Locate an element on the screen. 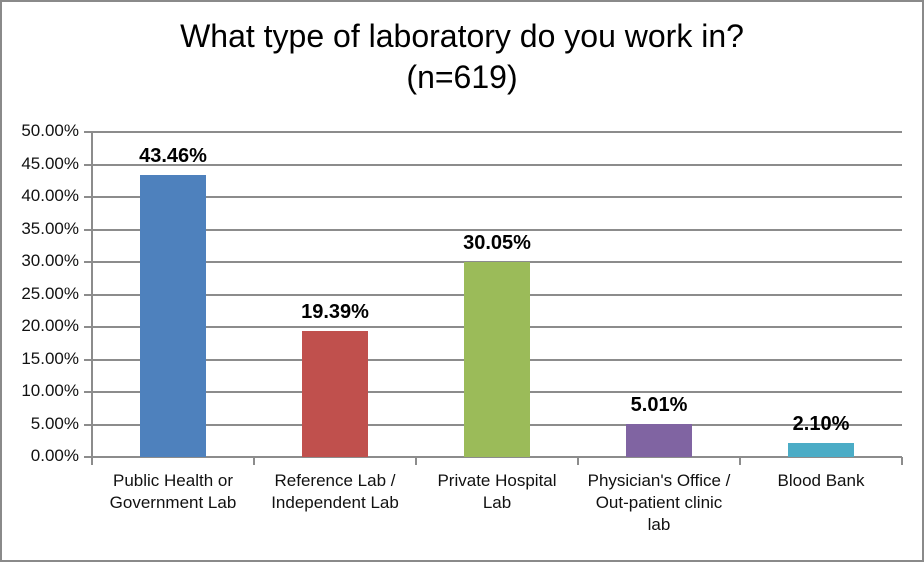  category-label-line: Out-patient clinic is located at coordinates (659, 502).